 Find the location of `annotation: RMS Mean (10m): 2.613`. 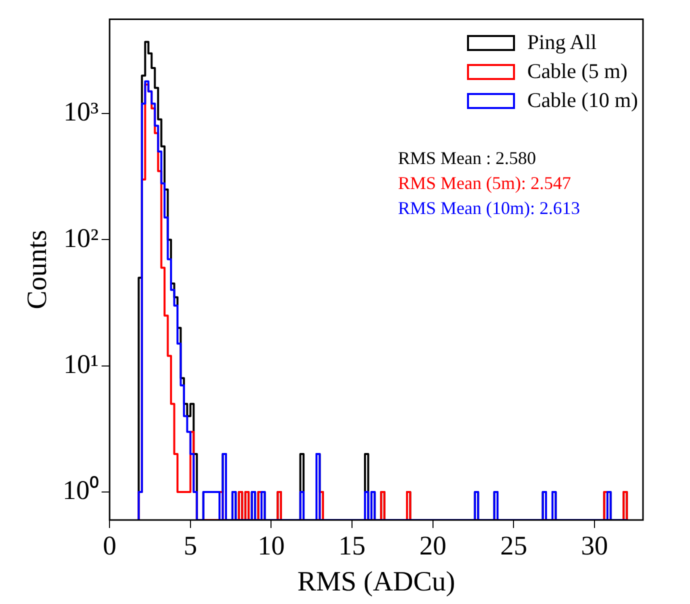

annotation: RMS Mean (10m): 2.613 is located at coordinates (489, 208).